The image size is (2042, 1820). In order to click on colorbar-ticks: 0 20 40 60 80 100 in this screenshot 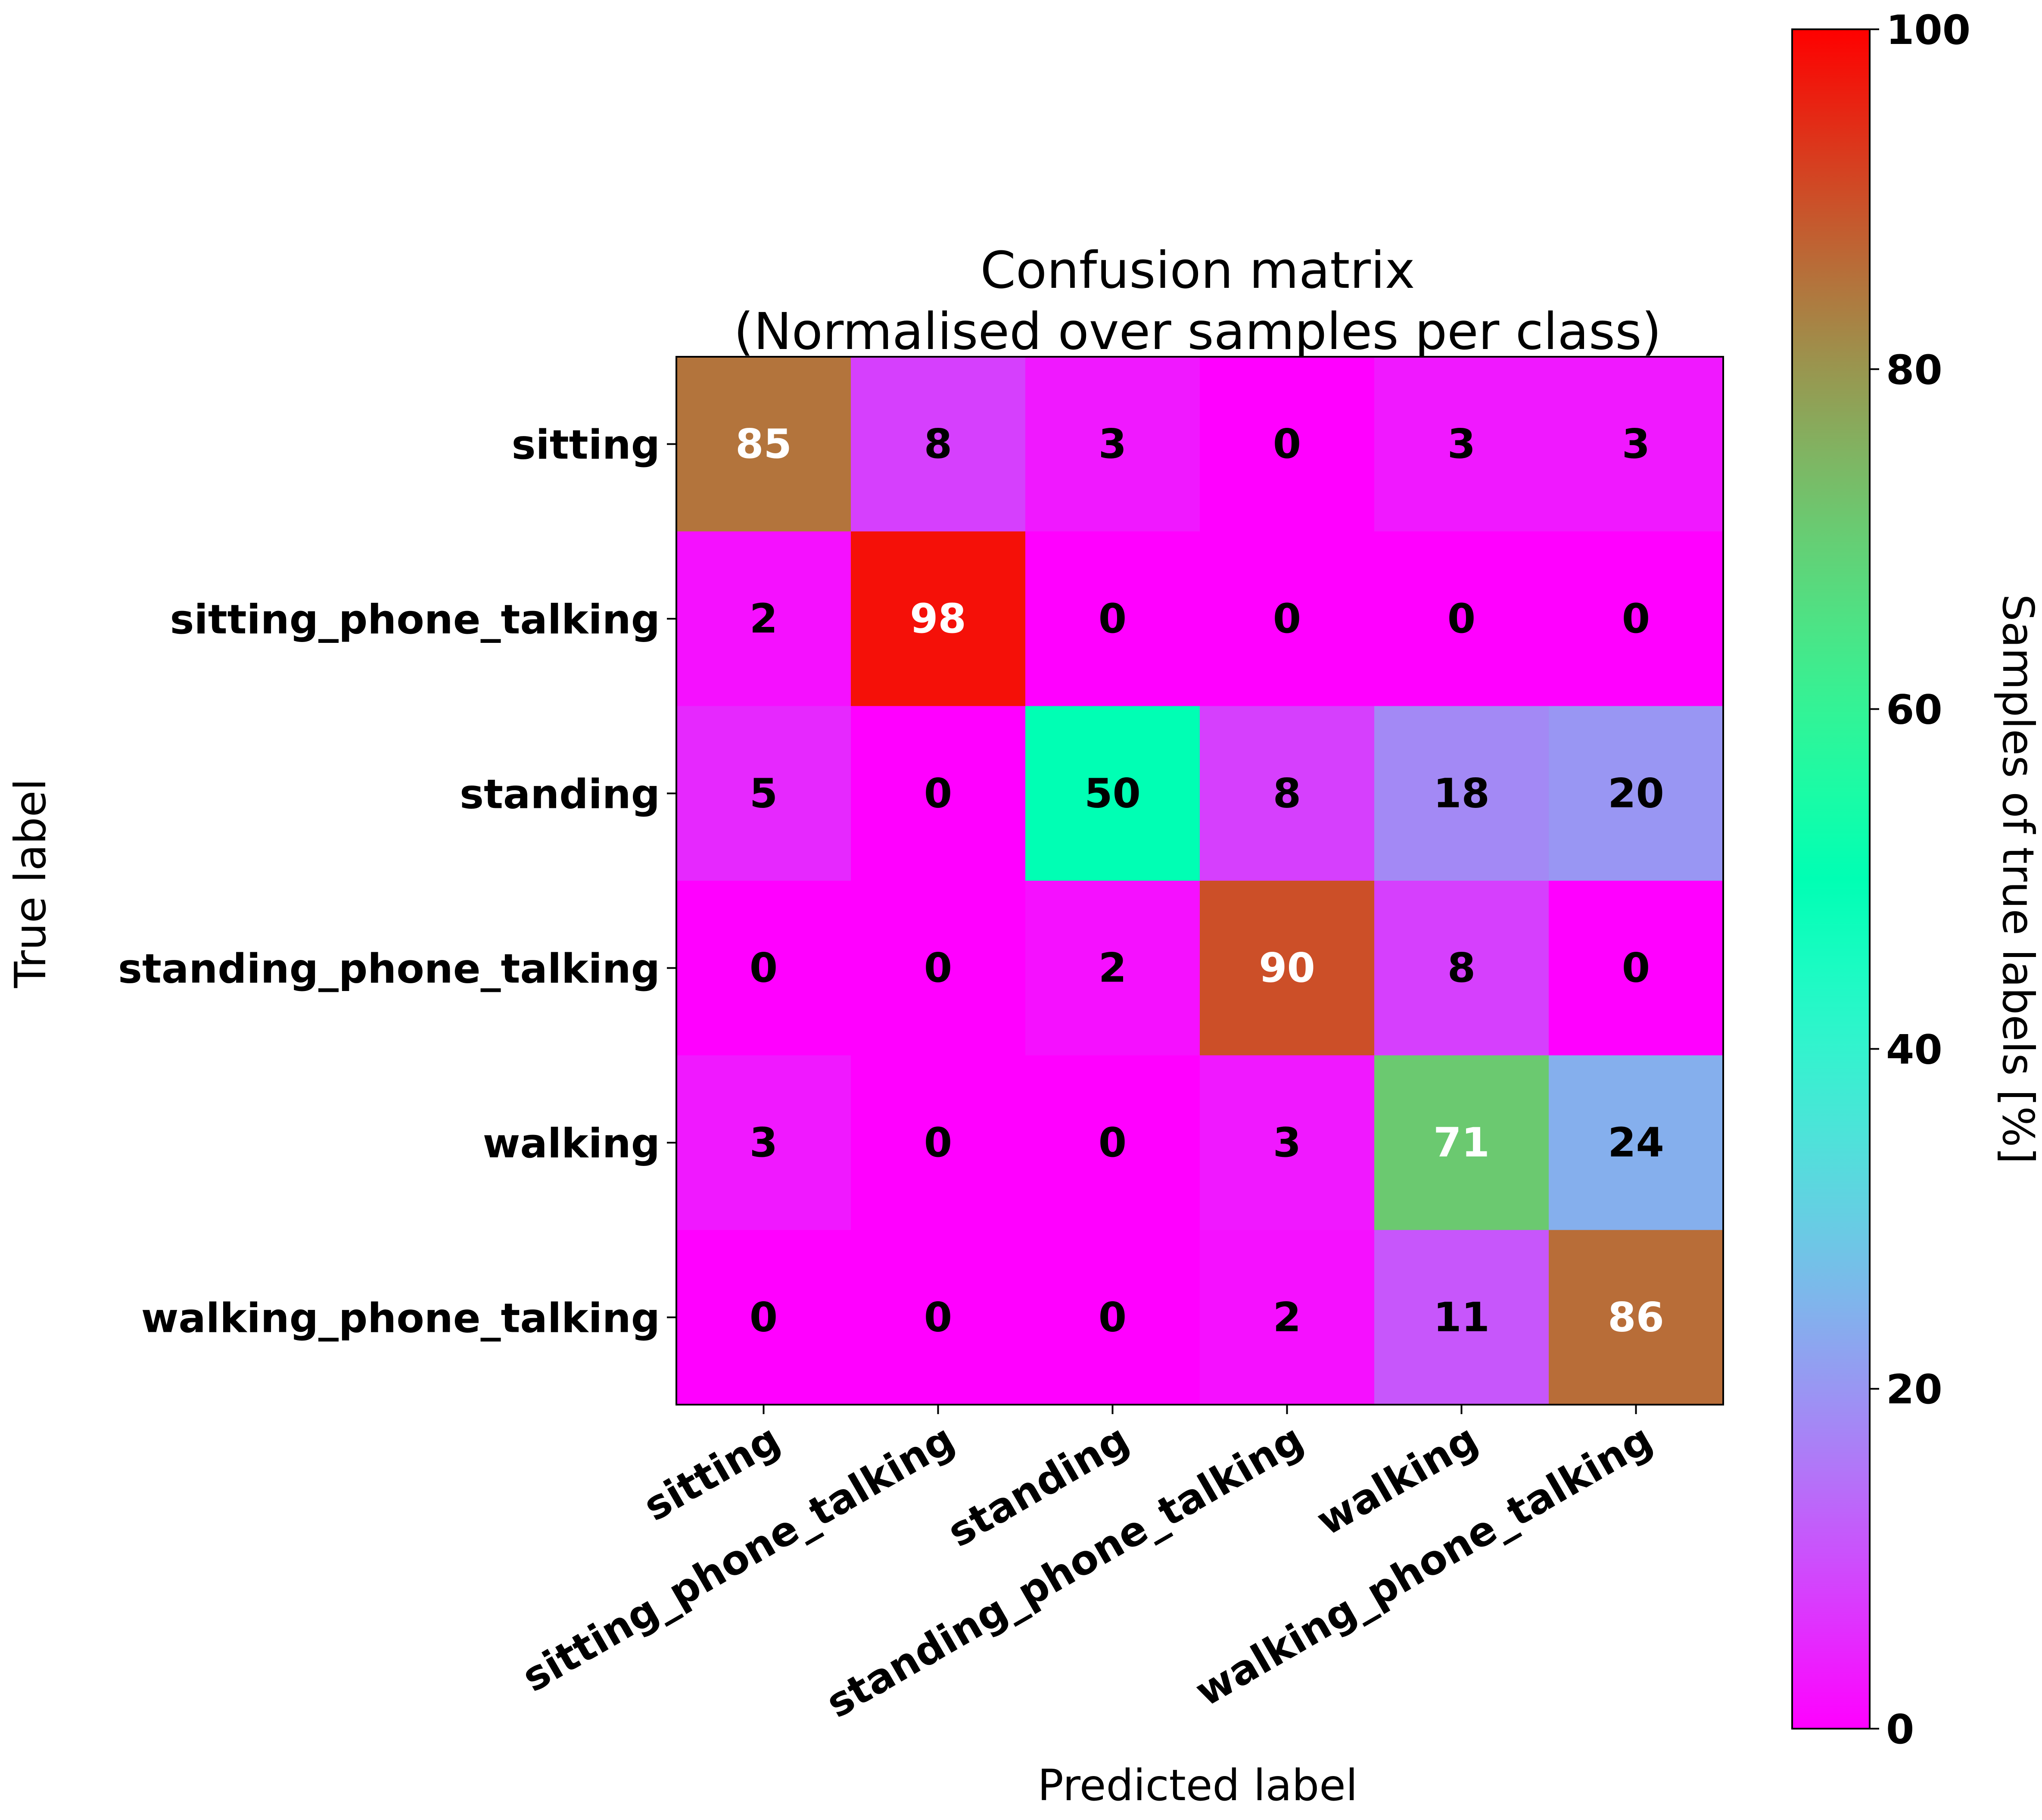, I will do `click(1920, 880)`.